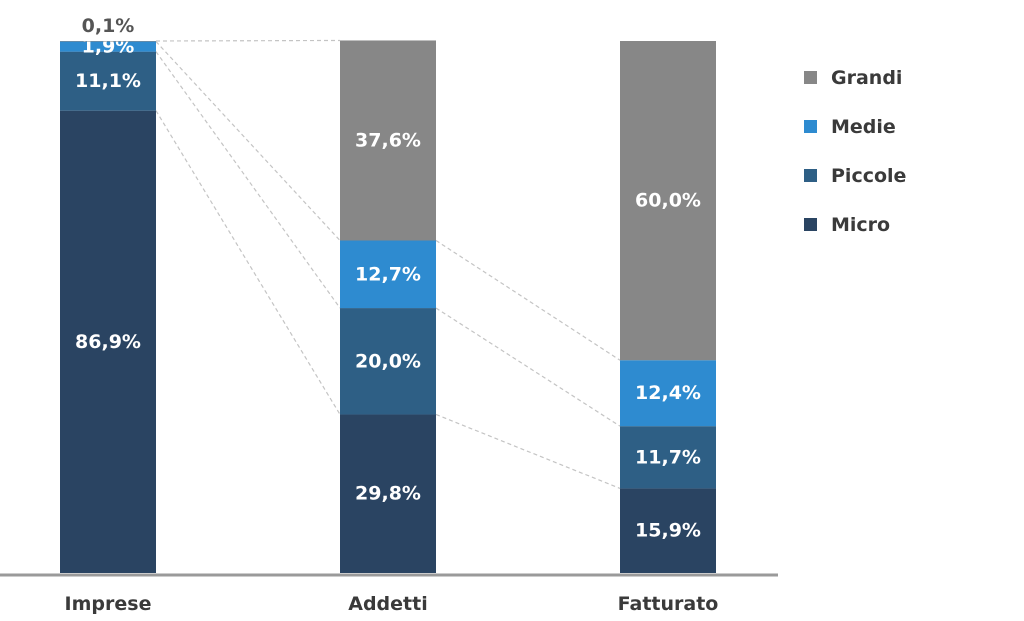  I want to click on data-label-grandi-addetti: 37,6%, so click(388, 140).